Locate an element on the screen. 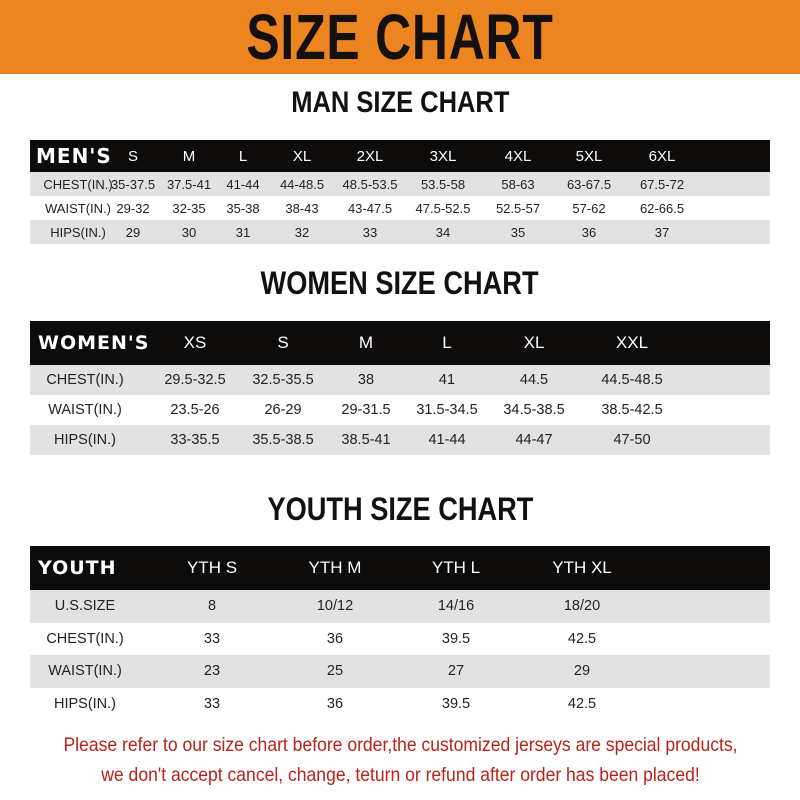  table-cell: 47.5-52.5 is located at coordinates (443, 208).